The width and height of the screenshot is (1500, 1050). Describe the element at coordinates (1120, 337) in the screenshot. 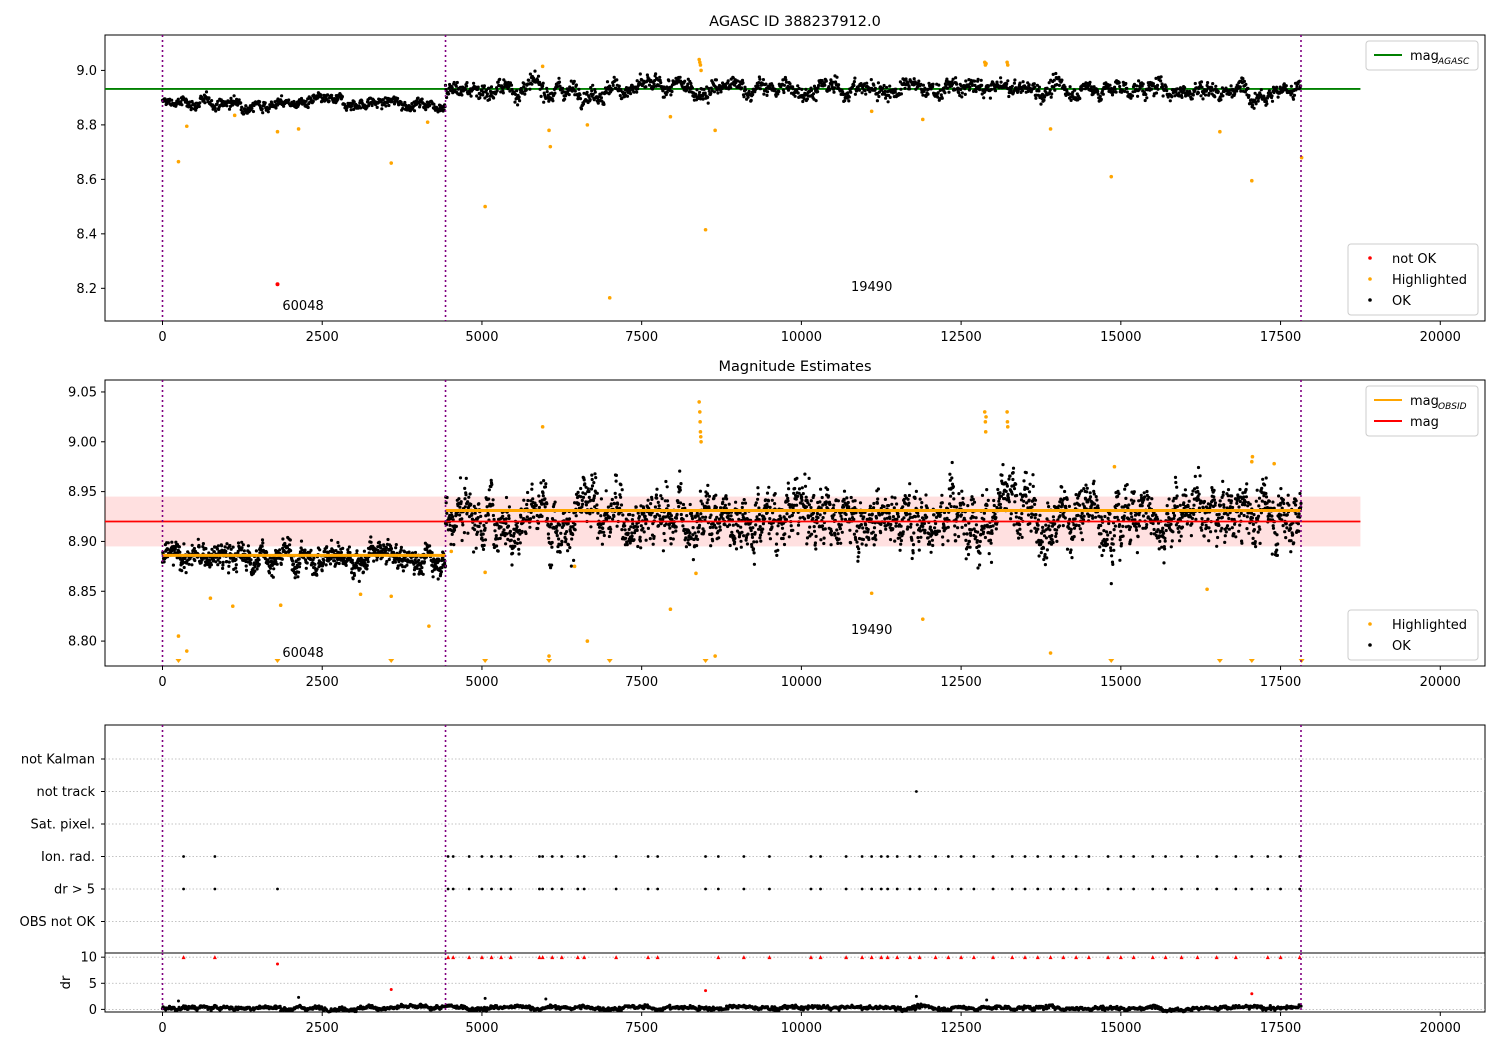

I see `x-tick-label: 15000` at that location.